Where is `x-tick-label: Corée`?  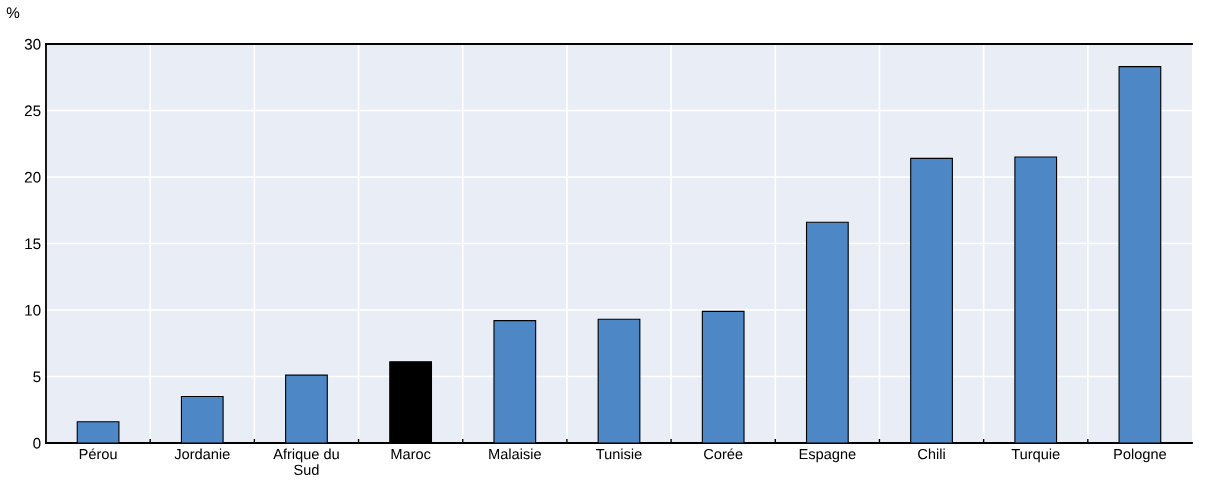
x-tick-label: Corée is located at coordinates (723, 454).